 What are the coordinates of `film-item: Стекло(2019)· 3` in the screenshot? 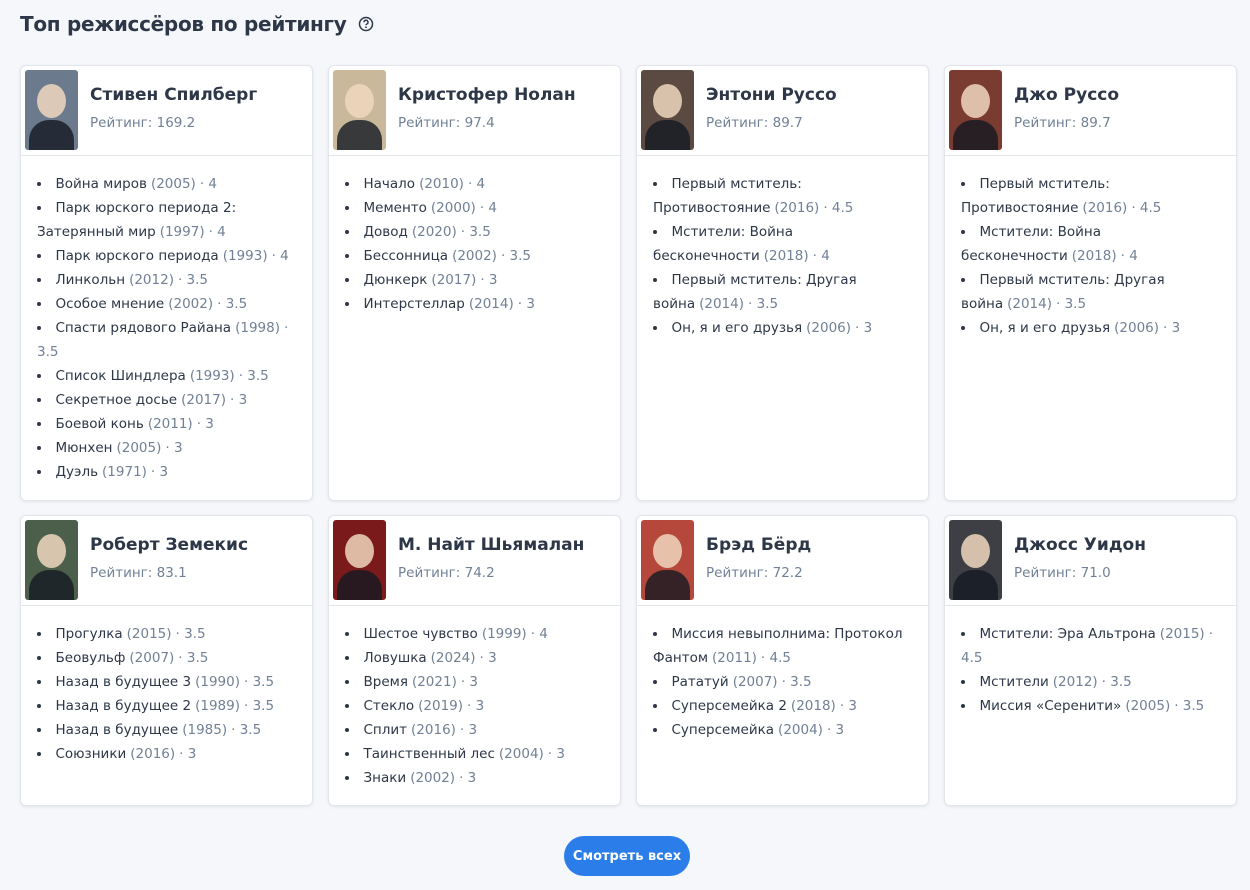 It's located at (477, 706).